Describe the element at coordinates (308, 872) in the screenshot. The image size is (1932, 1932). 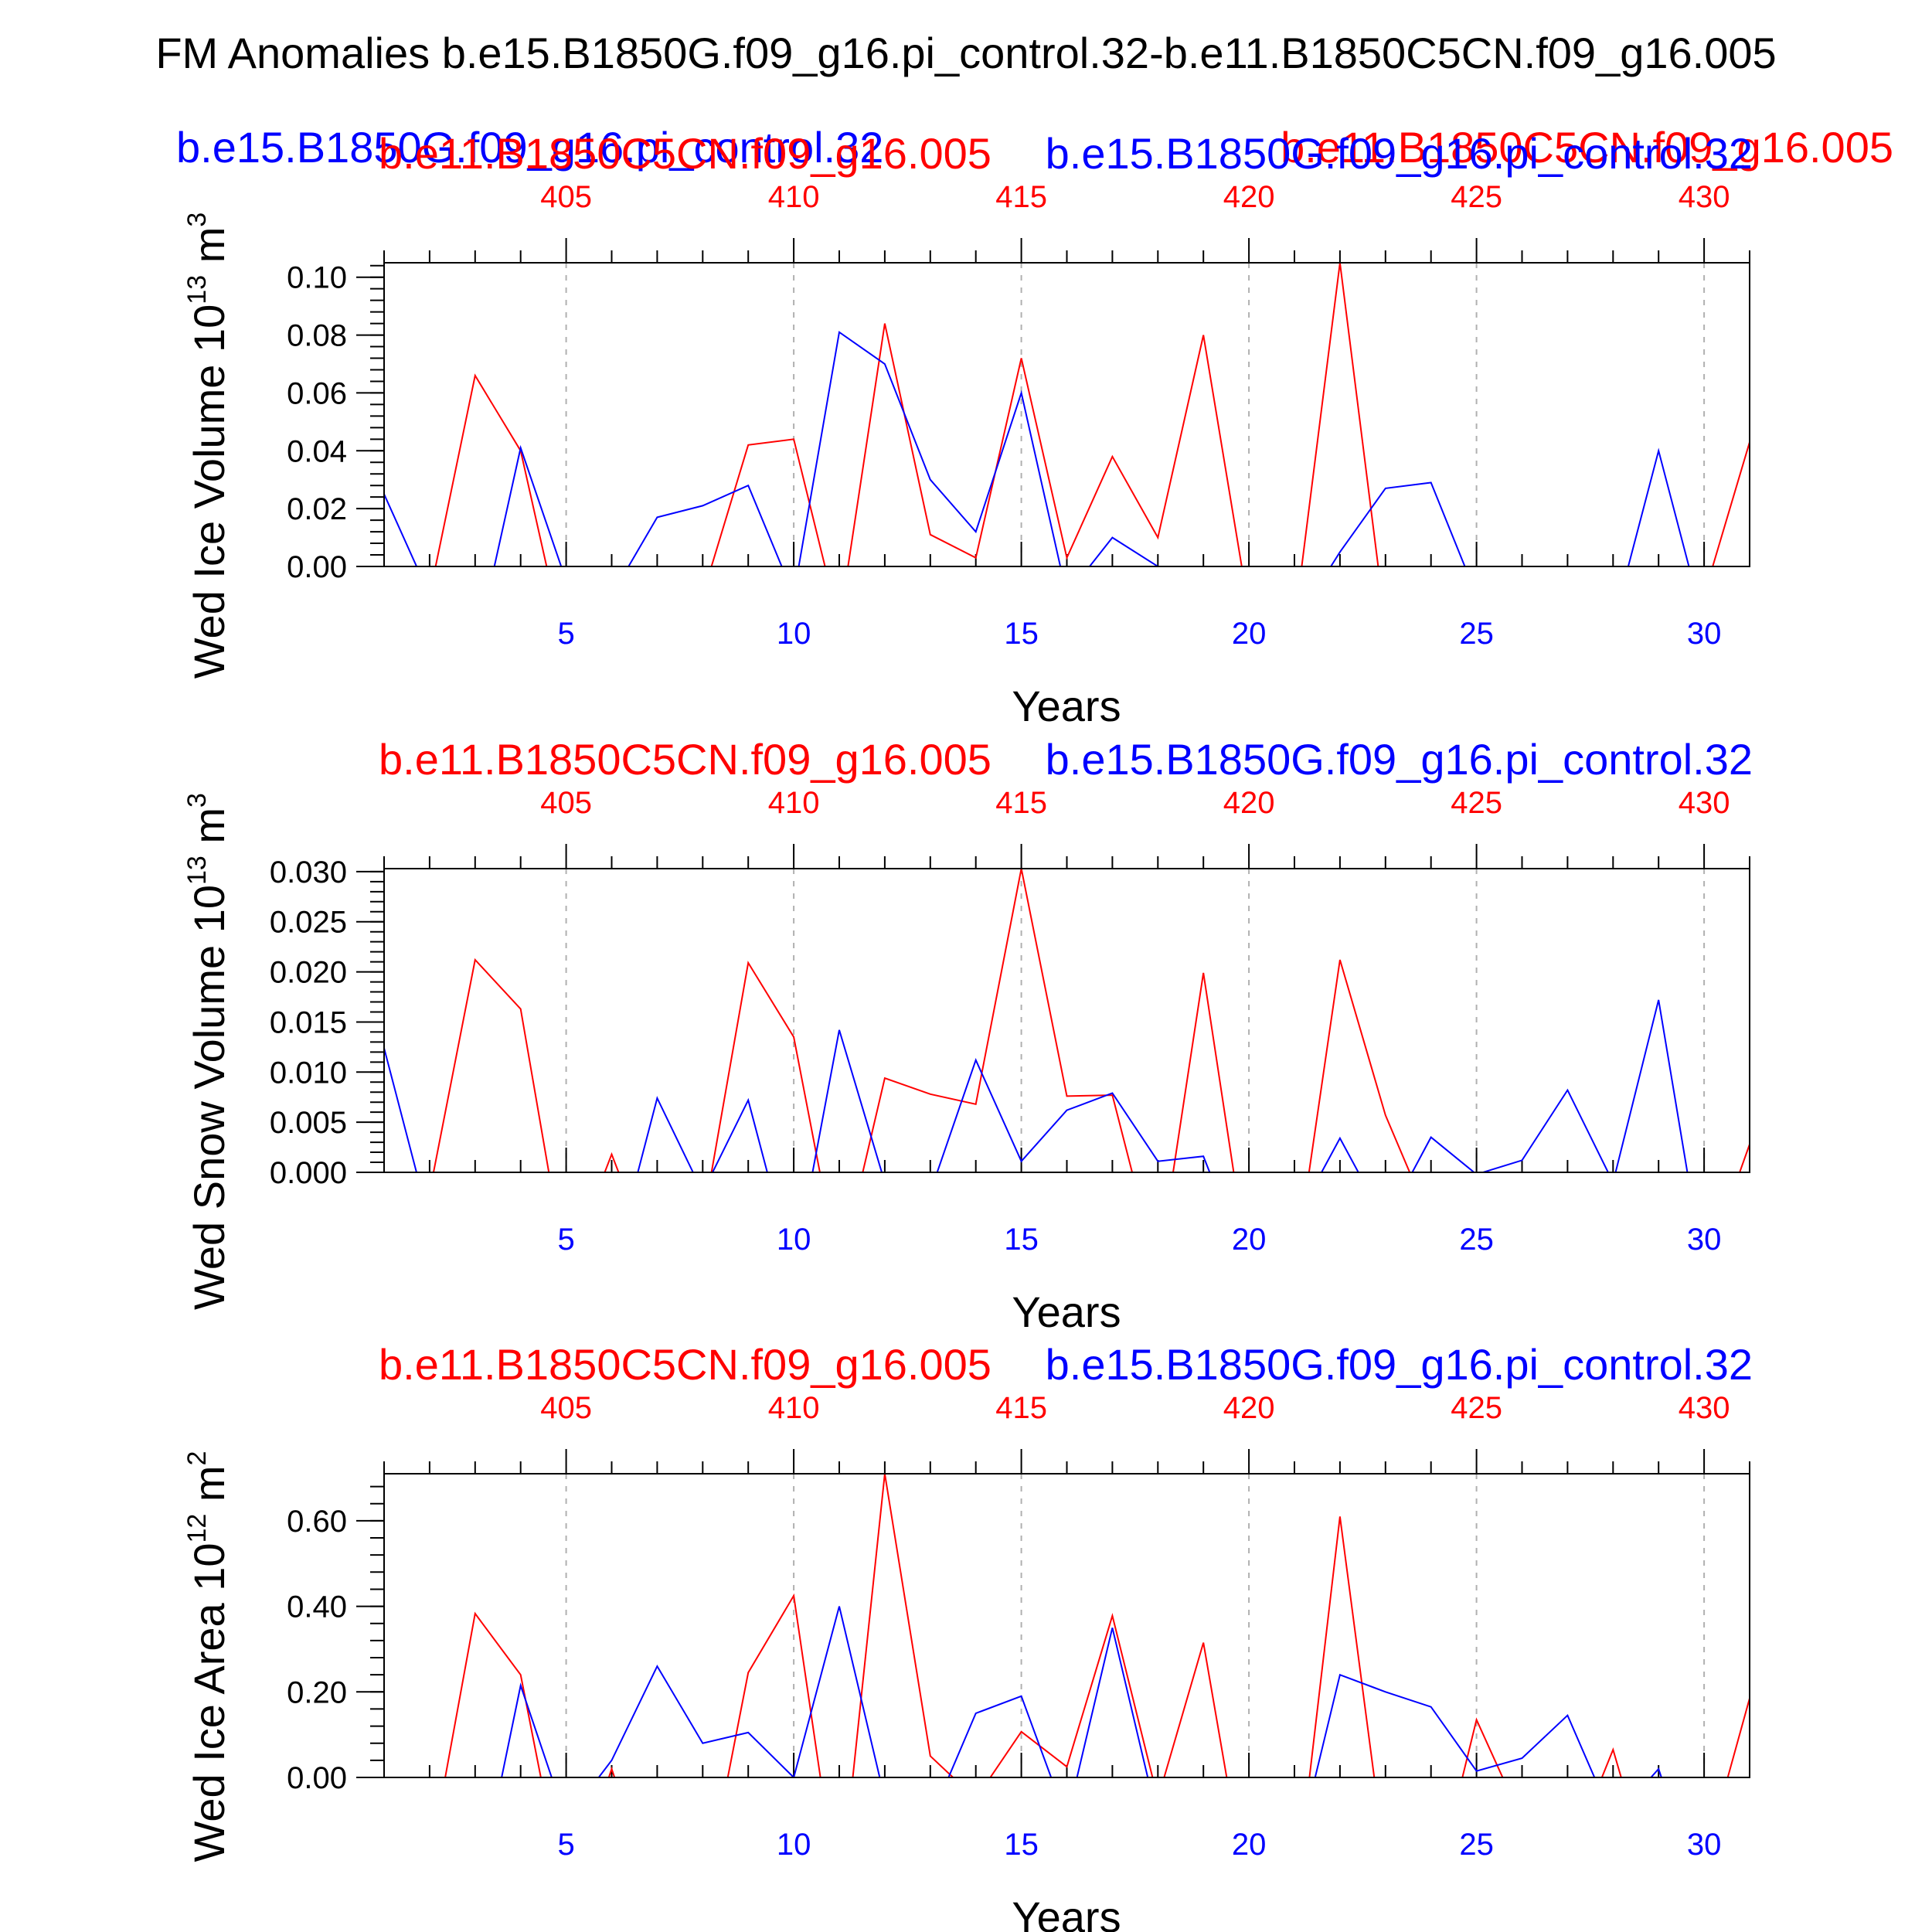
I see `y-tick-label: 0.030` at that location.